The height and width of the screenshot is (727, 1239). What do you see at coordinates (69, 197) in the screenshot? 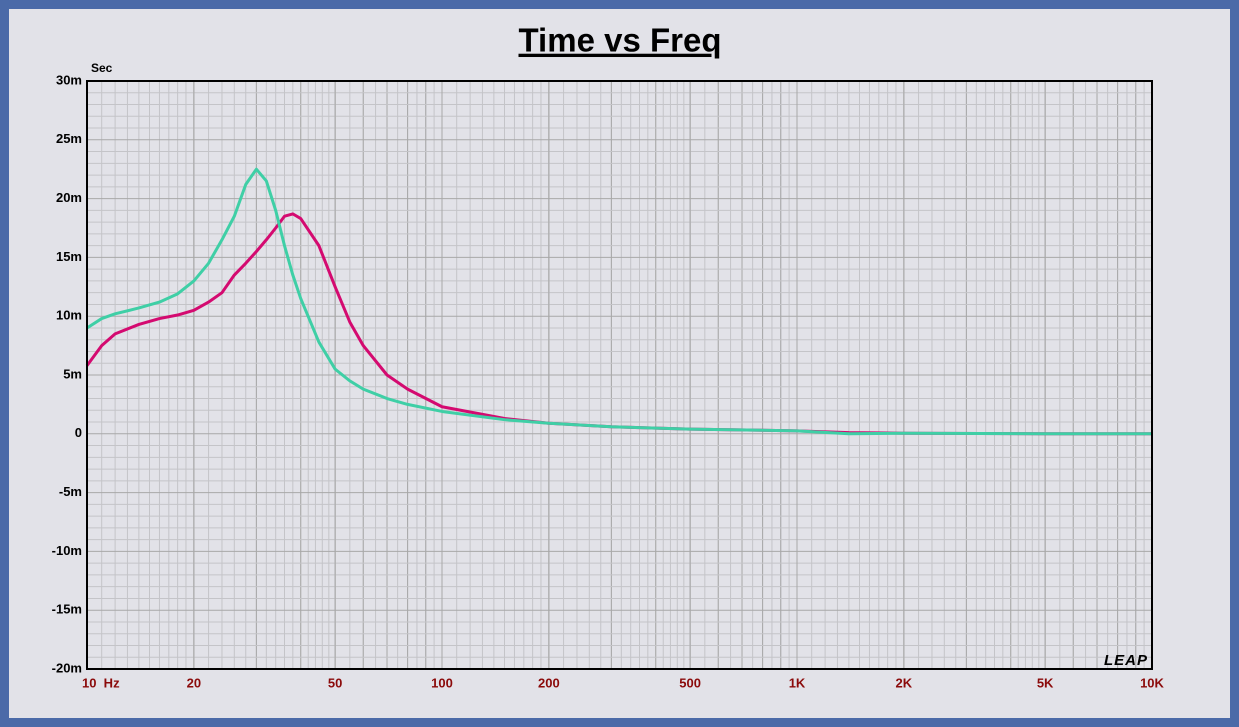
I see `y-tick-label: 20m` at bounding box center [69, 197].